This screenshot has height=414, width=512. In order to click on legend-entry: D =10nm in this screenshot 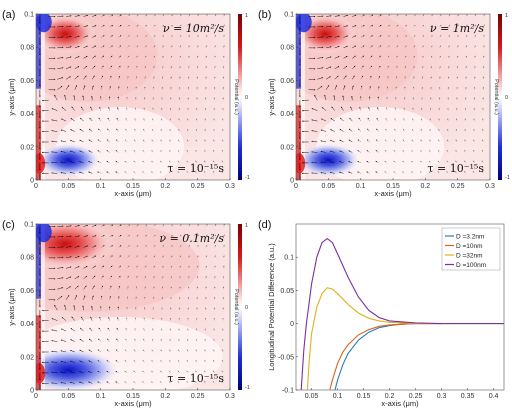, I will do `click(469, 246)`.